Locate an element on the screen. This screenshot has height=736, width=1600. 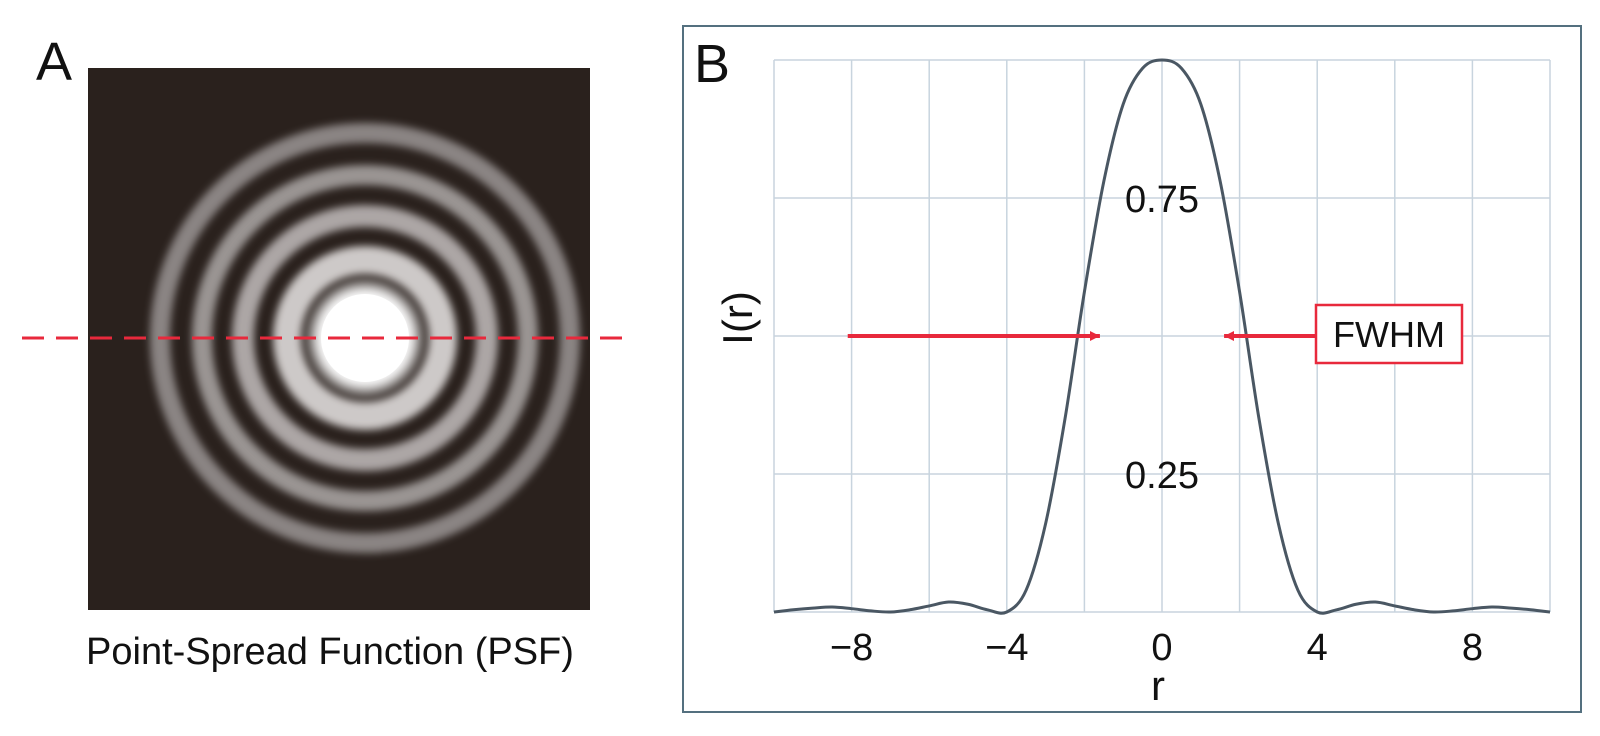
y-annotations: 0.75 0.25 is located at coordinates (1162, 338).